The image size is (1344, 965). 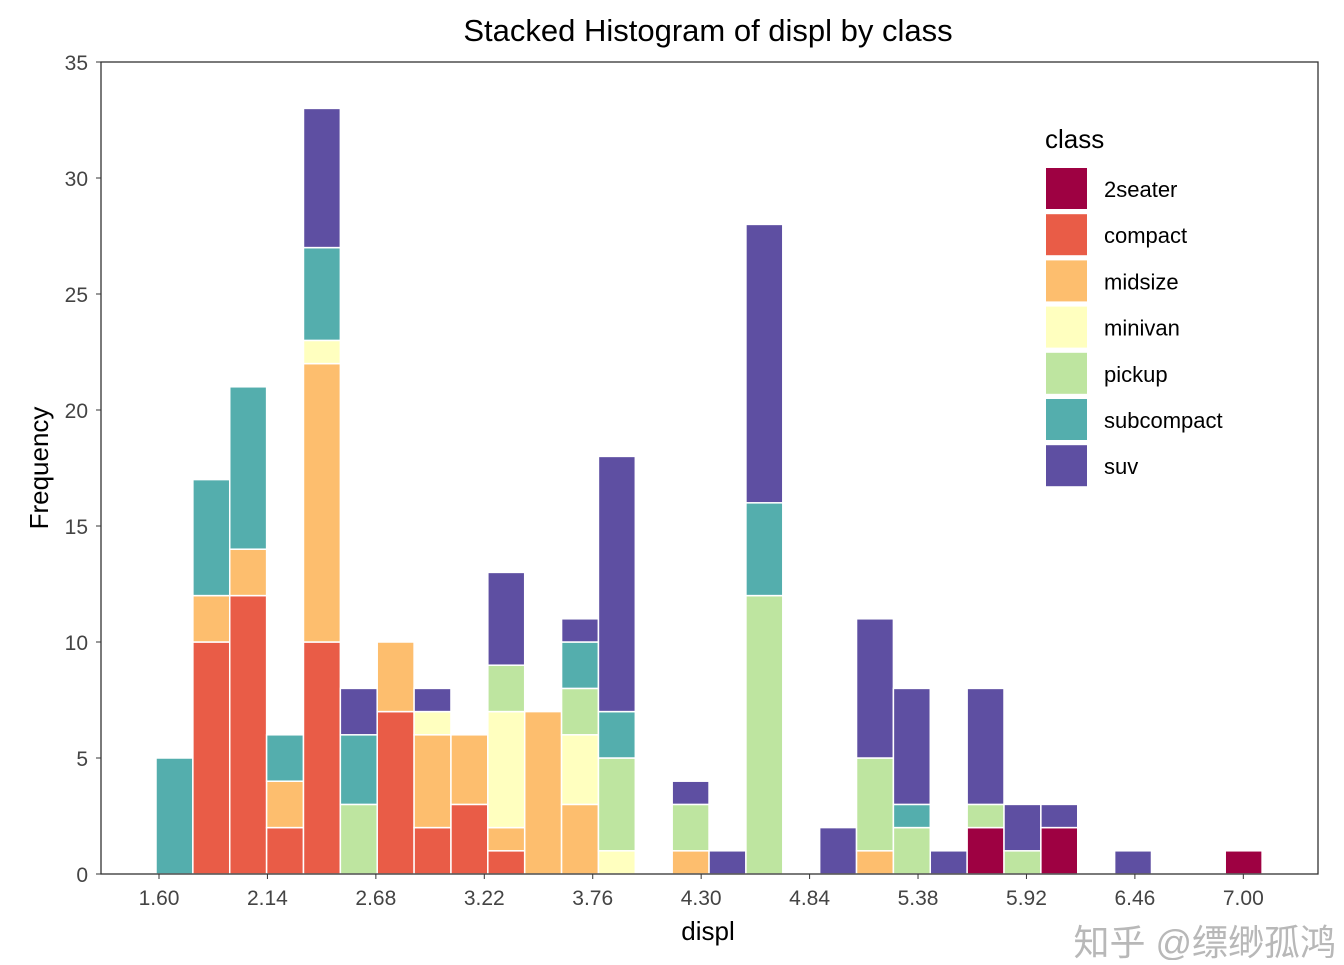 What do you see at coordinates (76, 527) in the screenshot?
I see `y-tick-label: 15` at bounding box center [76, 527].